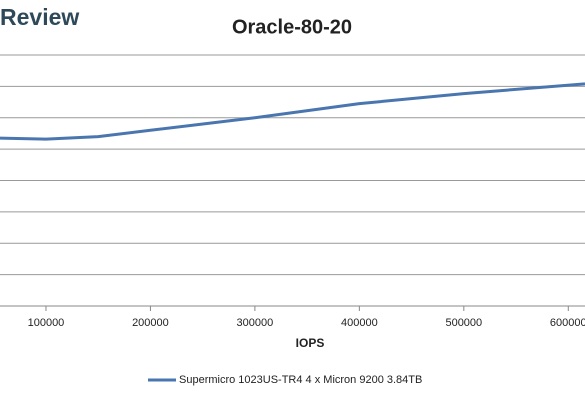 Image resolution: width=585 pixels, height=401 pixels. Describe the element at coordinates (567, 323) in the screenshot. I see `x-tick-label: 600000` at that location.